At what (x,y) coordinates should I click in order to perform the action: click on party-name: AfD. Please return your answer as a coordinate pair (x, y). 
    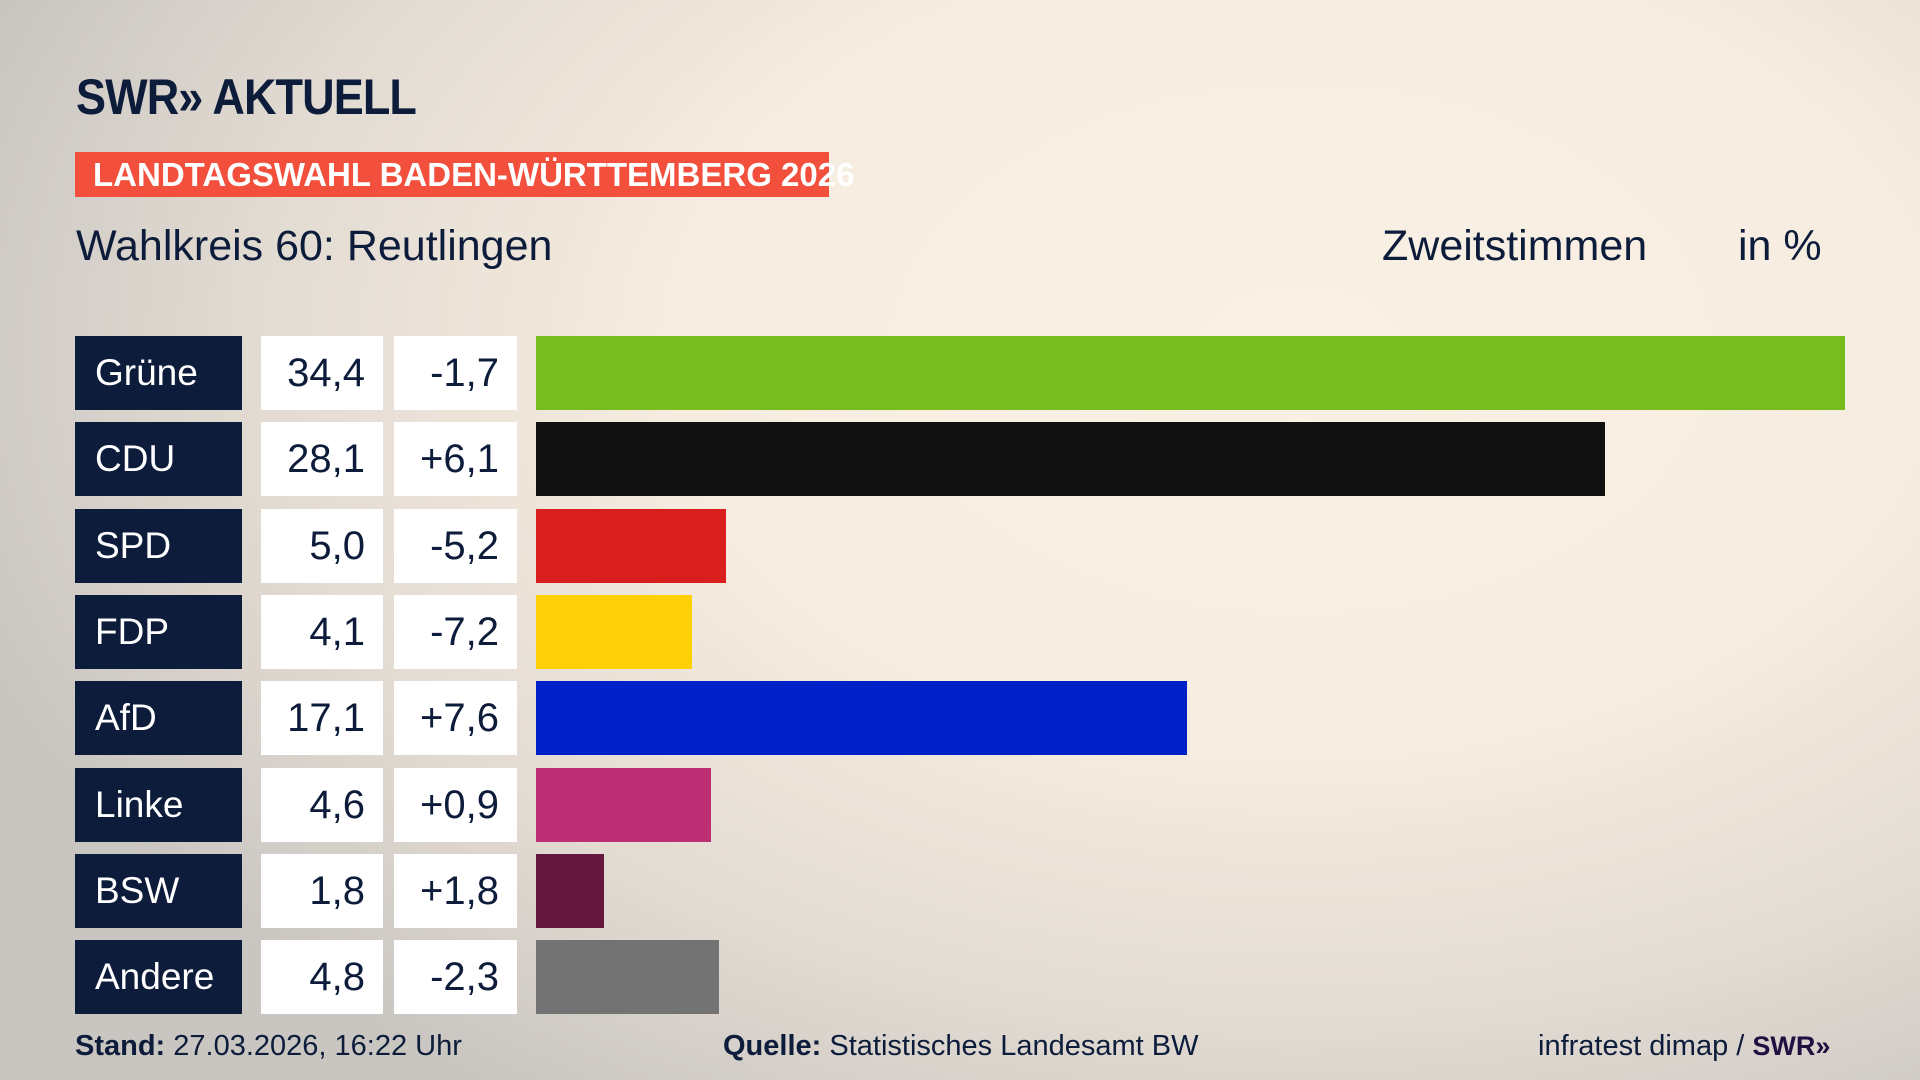
    Looking at the image, I should click on (158, 718).